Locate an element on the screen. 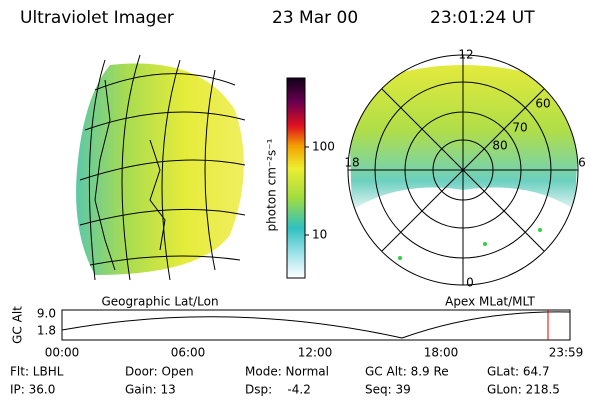  info-field: Gain: 13 is located at coordinates (150, 390).